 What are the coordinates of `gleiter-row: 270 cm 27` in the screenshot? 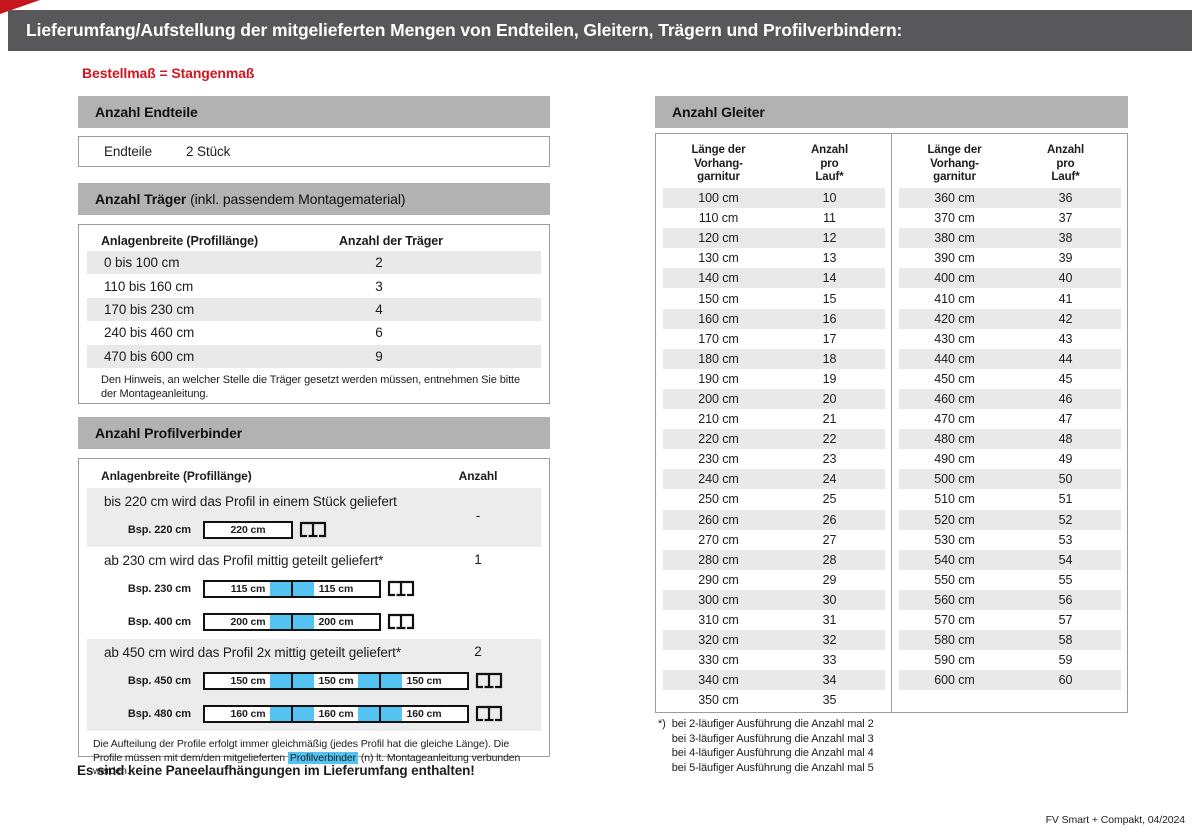 It's located at (774, 540).